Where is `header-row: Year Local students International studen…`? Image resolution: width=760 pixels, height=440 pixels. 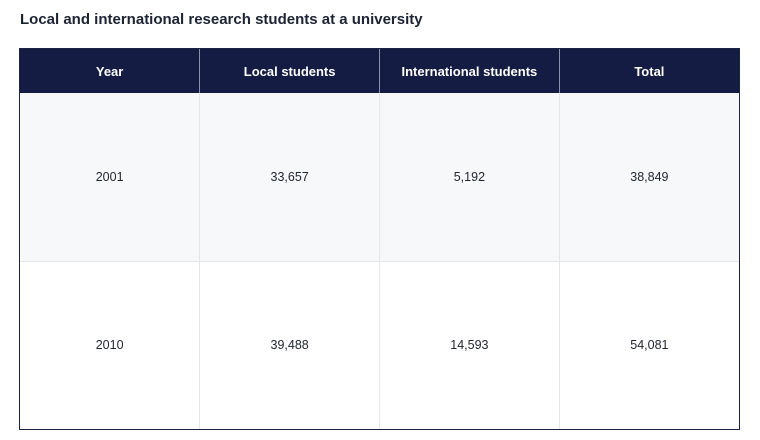 header-row: Year Local students International studen… is located at coordinates (379, 71).